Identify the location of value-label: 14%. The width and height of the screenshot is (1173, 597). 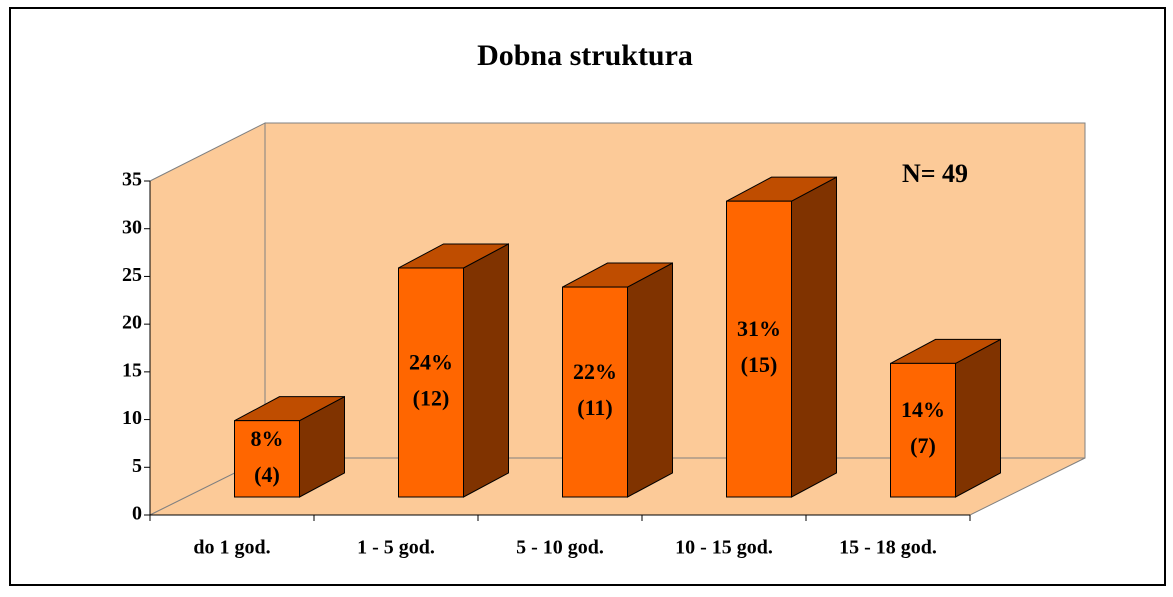
(923, 409).